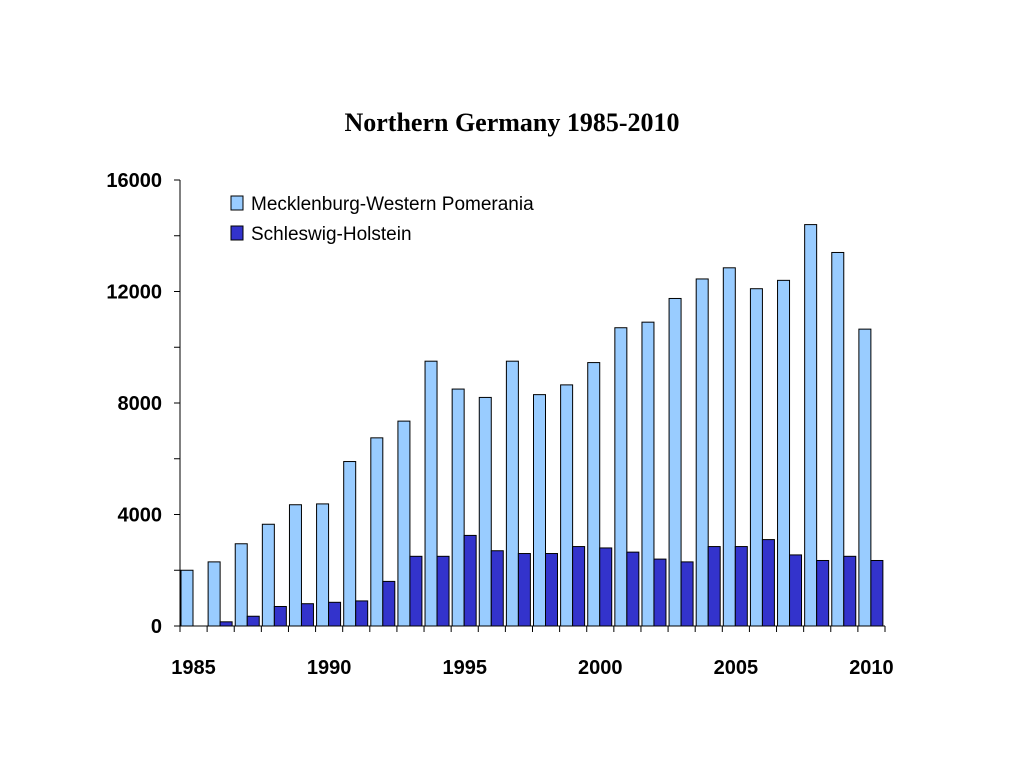 The width and height of the screenshot is (1024, 768). I want to click on legend-label: Mecklenburg-Western Pomerania, so click(392, 204).